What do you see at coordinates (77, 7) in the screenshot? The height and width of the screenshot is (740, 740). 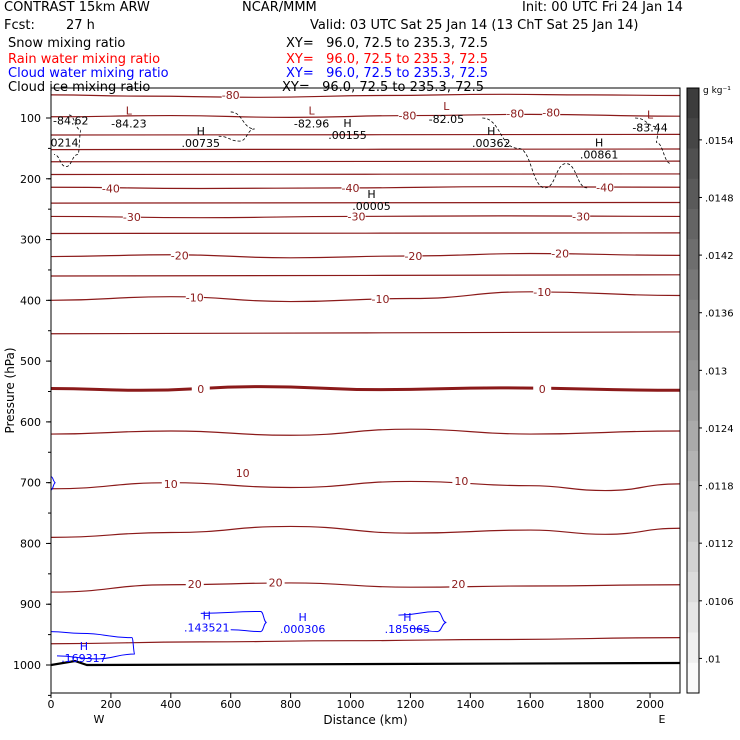 I see `model-title: CONTRAST 15km ARW` at bounding box center [77, 7].